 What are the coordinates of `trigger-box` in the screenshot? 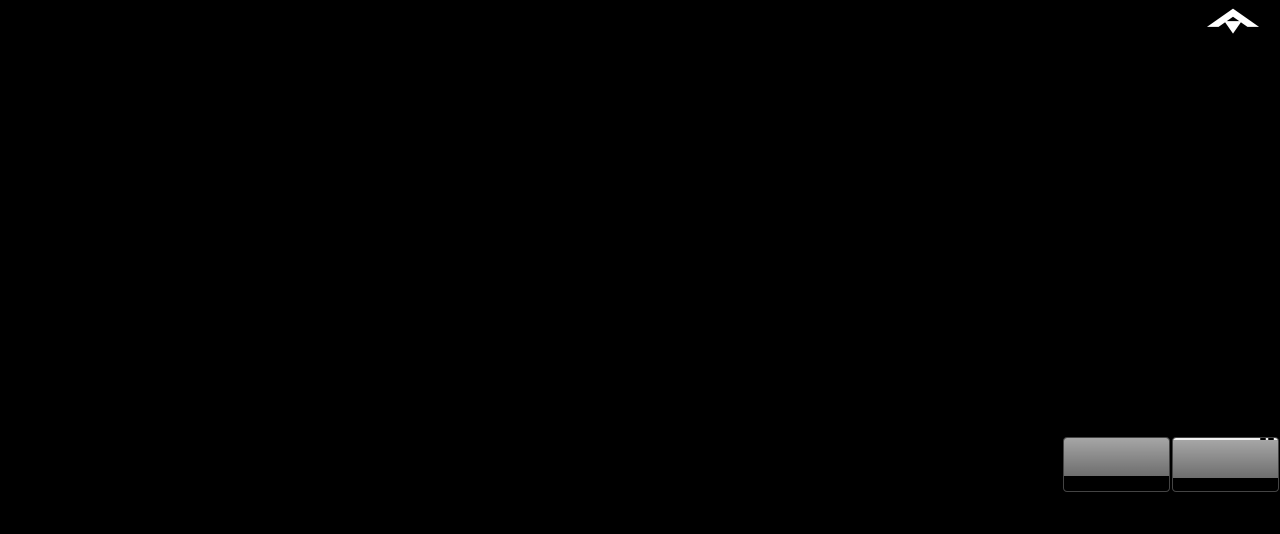 It's located at (1225, 464).